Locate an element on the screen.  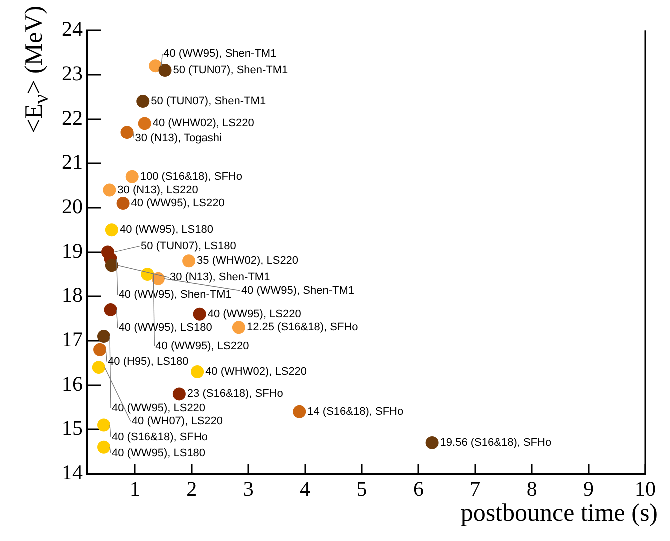
y-tick-label: 23 is located at coordinates (72, 73).